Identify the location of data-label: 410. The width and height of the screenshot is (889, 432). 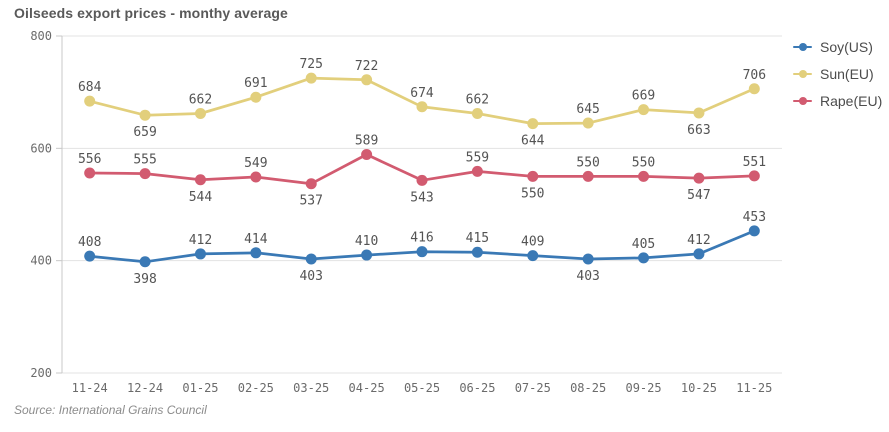
(366, 241).